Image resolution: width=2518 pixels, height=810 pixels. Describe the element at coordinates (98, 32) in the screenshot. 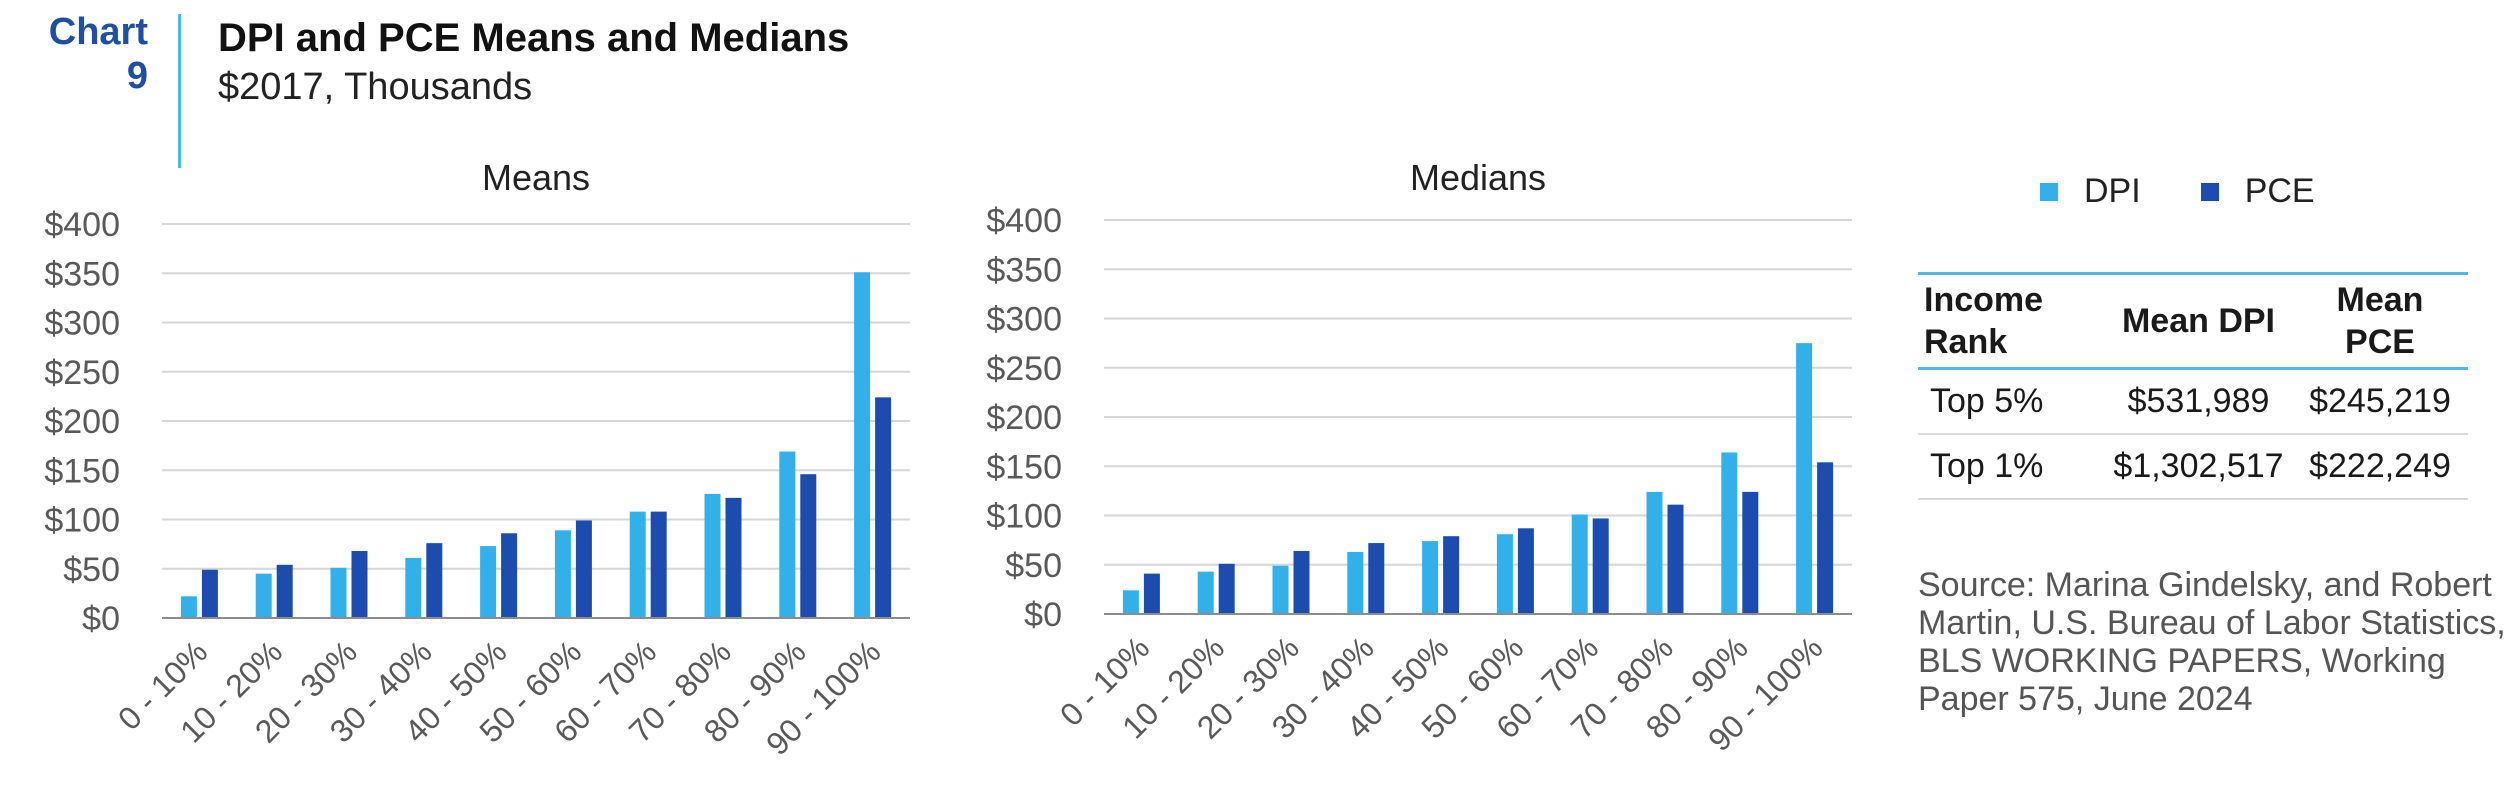

I see `chart-label: Chart` at that location.